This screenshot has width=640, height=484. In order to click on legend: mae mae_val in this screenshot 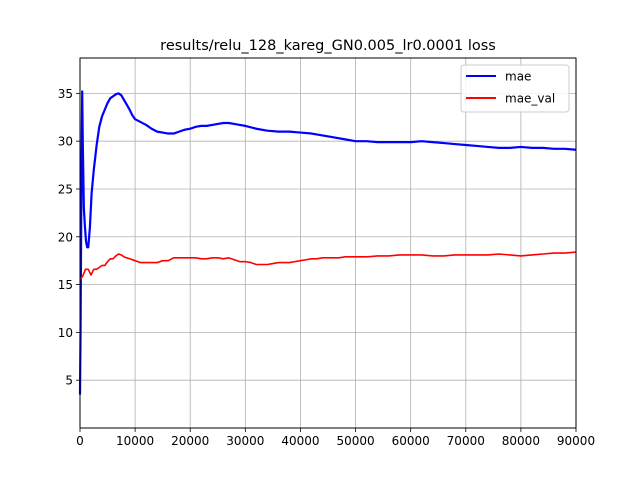, I will do `click(515, 88)`.